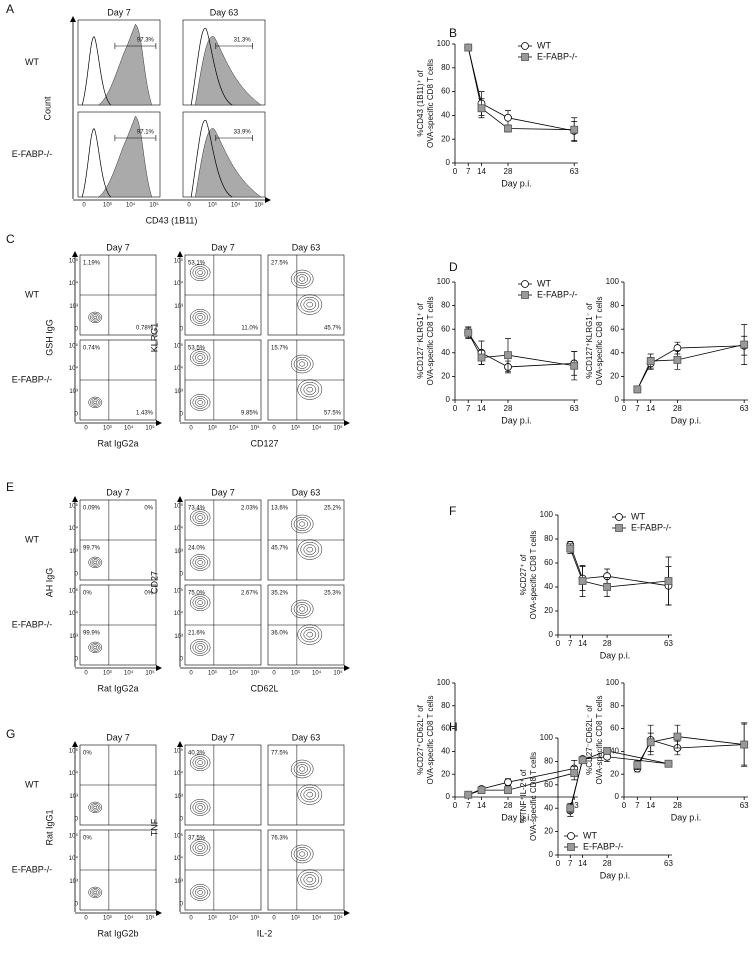 This screenshot has height=980, width=756. What do you see at coordinates (197, 349) in the screenshot?
I see `quadrant-percent: 53.5%` at bounding box center [197, 349].